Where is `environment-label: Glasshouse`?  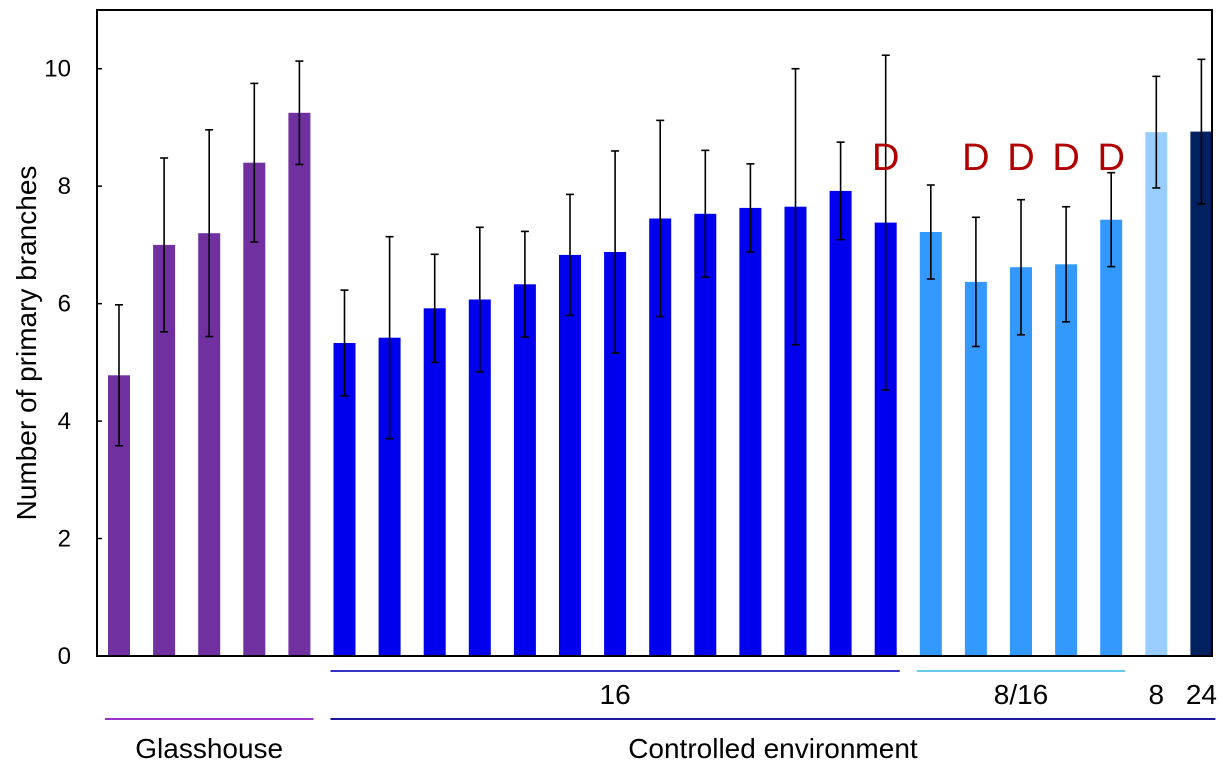 environment-label: Glasshouse is located at coordinates (209, 748).